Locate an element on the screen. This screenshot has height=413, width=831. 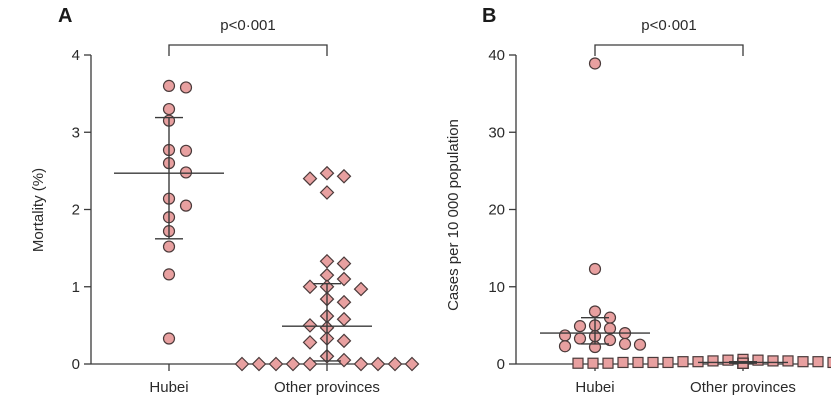
y-axis-title: Mortality (%) is located at coordinates (38, 210).